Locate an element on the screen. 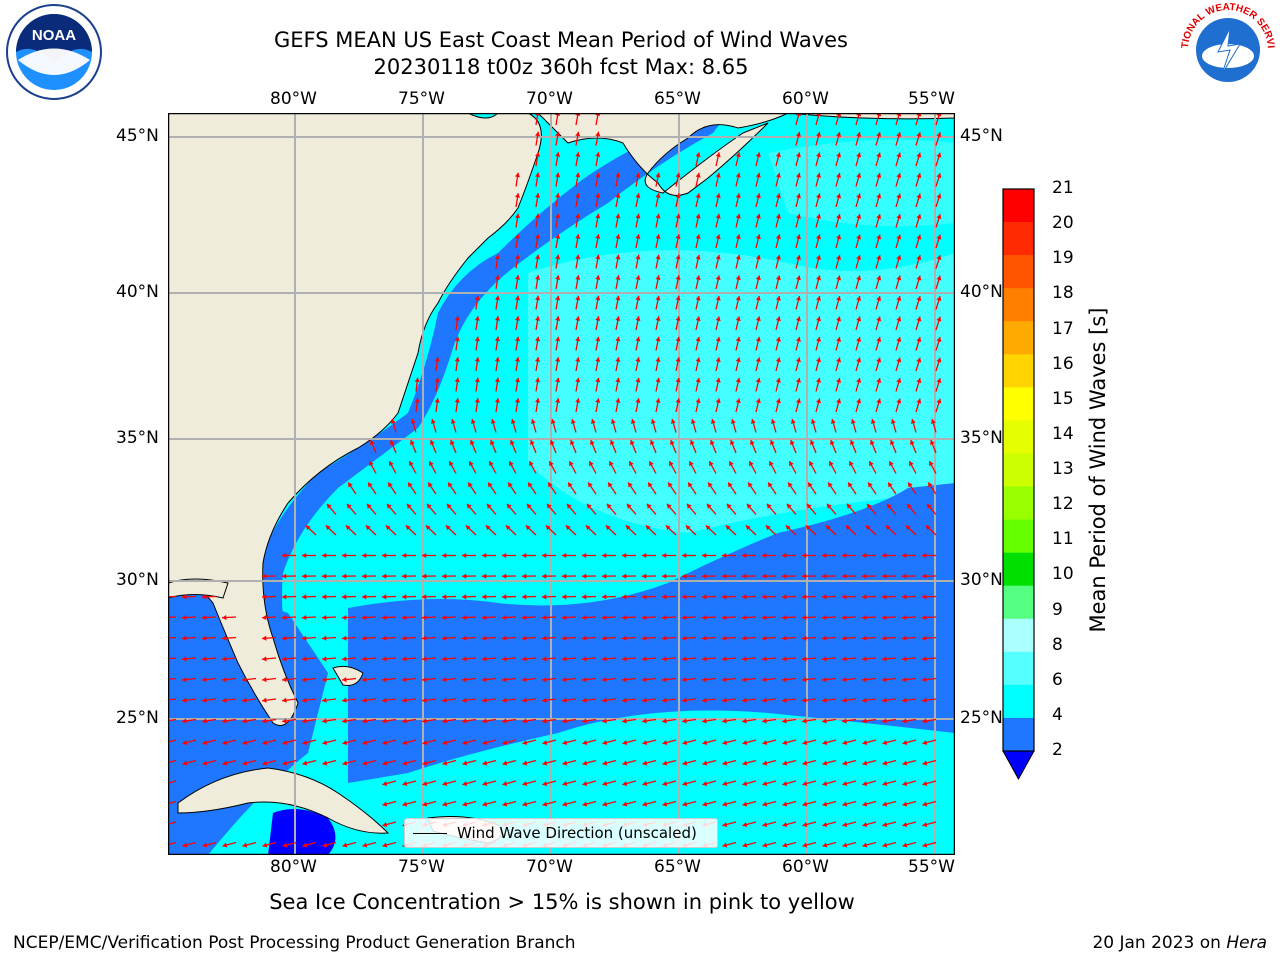 The width and height of the screenshot is (1280, 960). lon-tick-top: 55°W is located at coordinates (931, 99).